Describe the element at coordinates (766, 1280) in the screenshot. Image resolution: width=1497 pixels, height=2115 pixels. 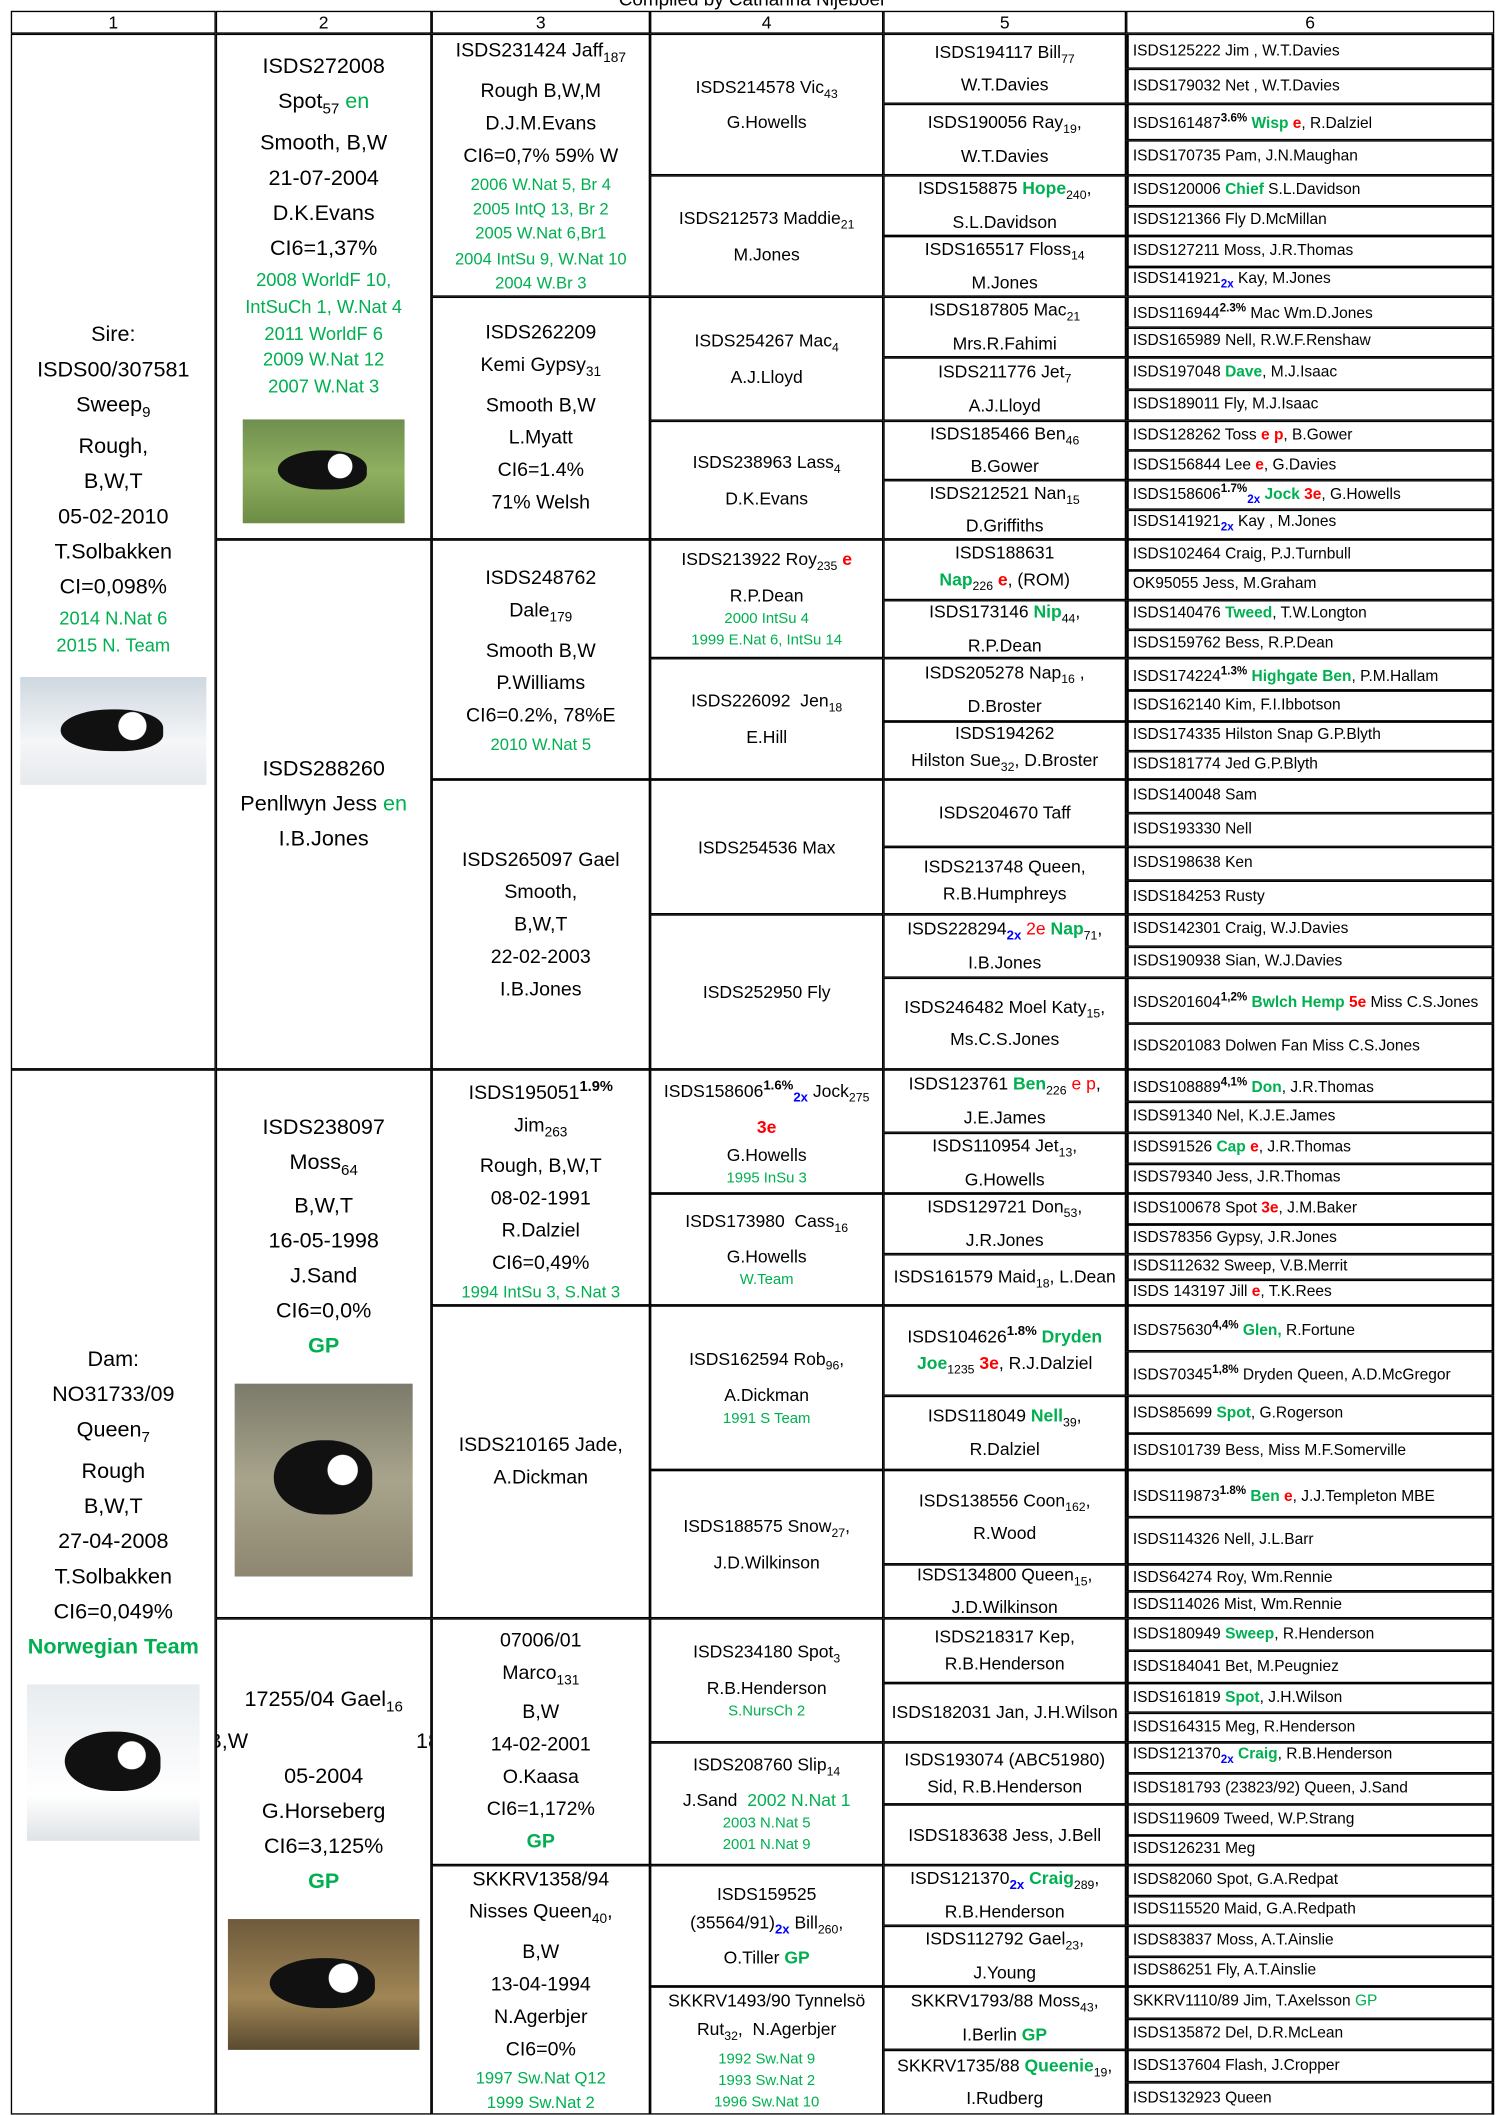
I see `text-segment: W.Team` at that location.